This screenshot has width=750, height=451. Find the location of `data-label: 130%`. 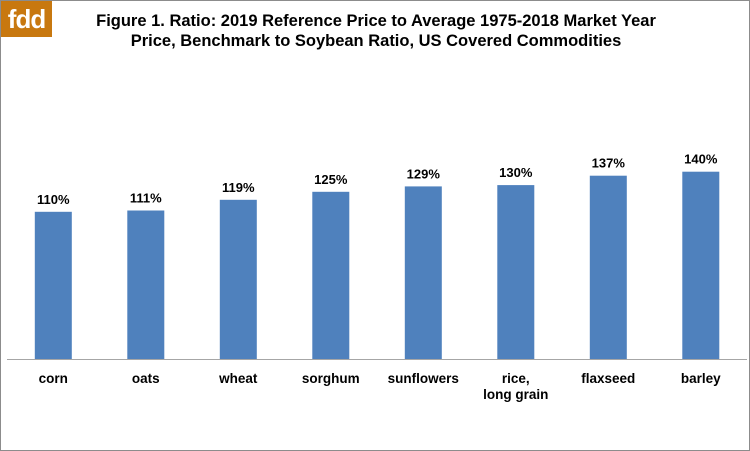

data-label: 130% is located at coordinates (516, 172).